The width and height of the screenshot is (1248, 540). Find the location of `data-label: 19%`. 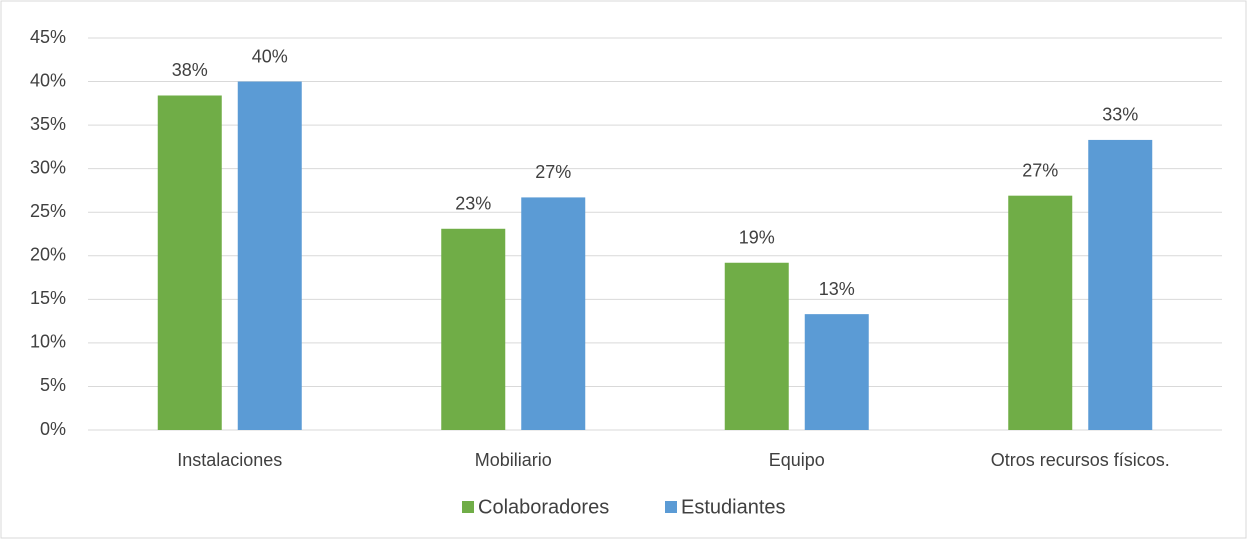

data-label: 19% is located at coordinates (757, 237).